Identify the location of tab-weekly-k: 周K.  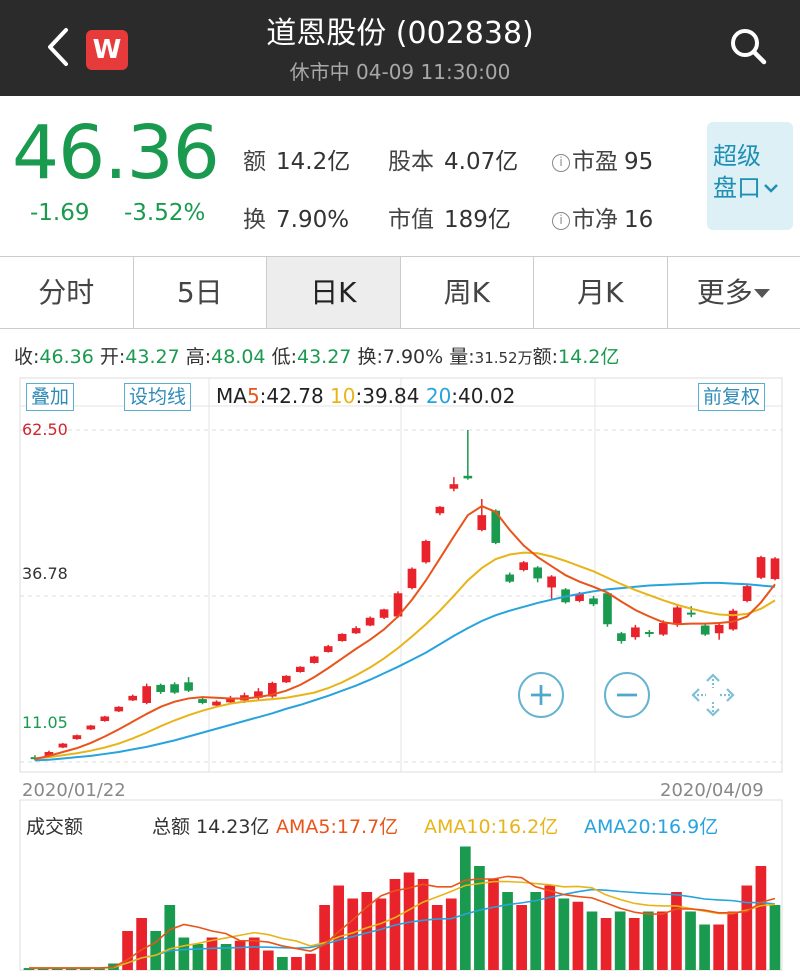
(467, 292).